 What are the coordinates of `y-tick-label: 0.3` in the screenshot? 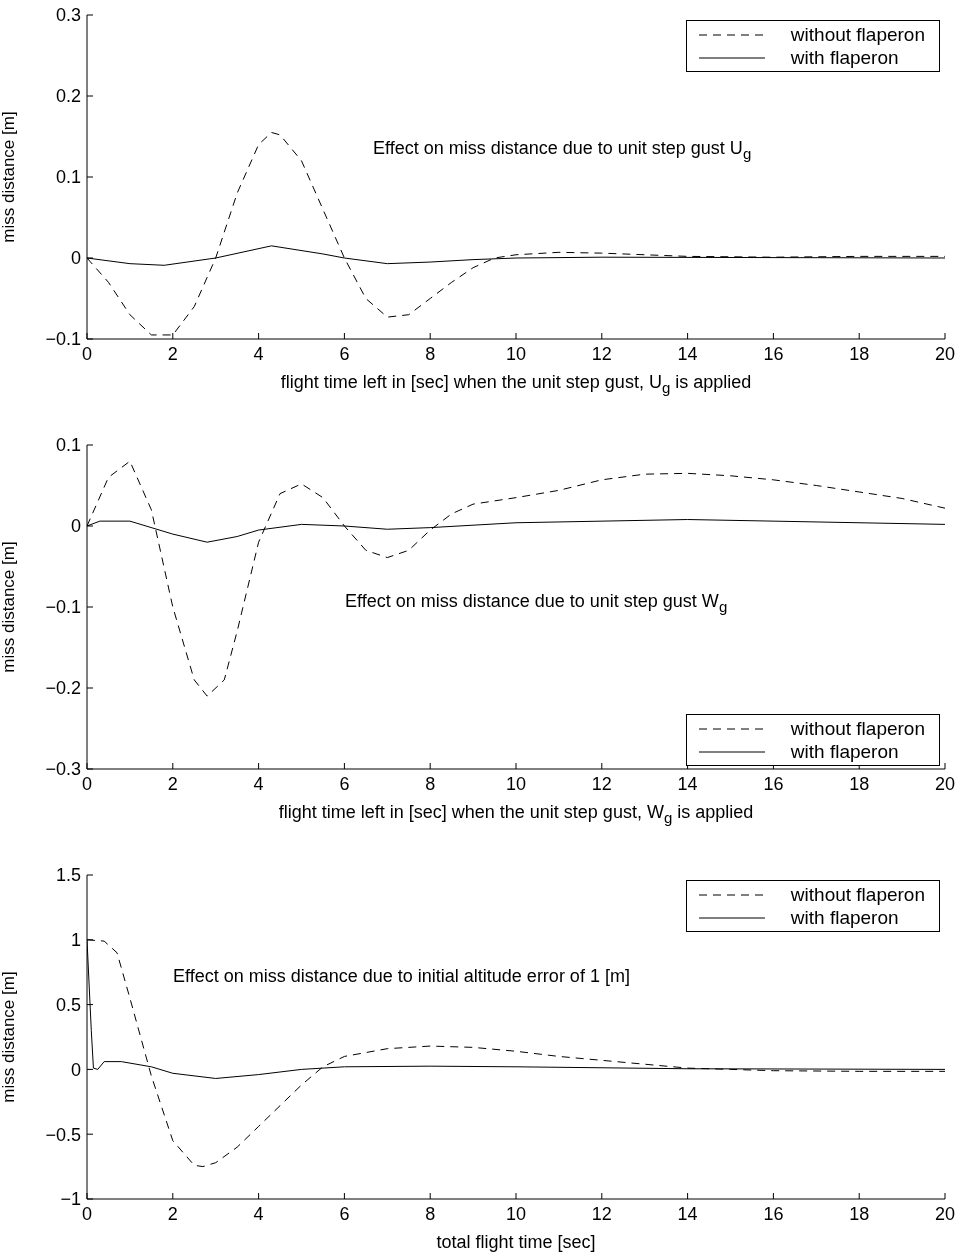 It's located at (68, 15).